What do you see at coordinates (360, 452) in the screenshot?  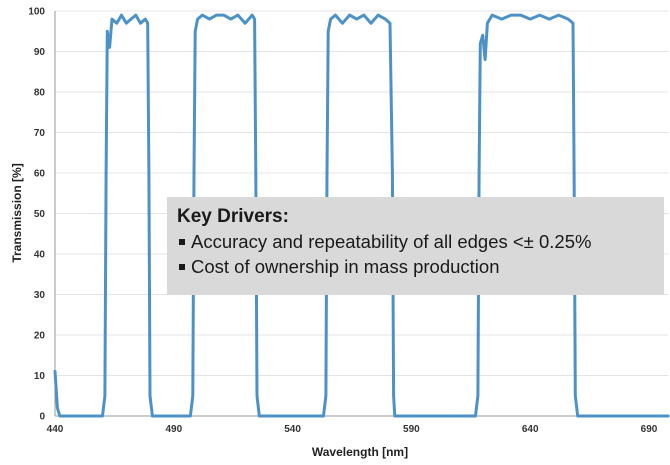 I see `x-axis-title: Wavelength [nm]` at bounding box center [360, 452].